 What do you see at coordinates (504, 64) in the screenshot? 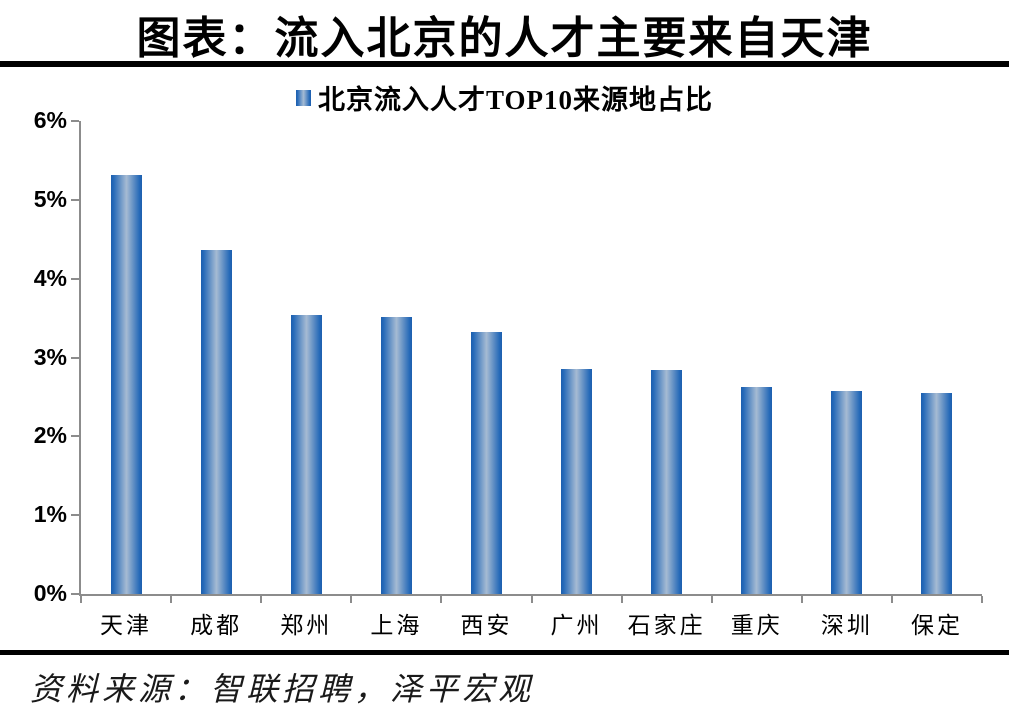
I see `top-divider-rule` at bounding box center [504, 64].